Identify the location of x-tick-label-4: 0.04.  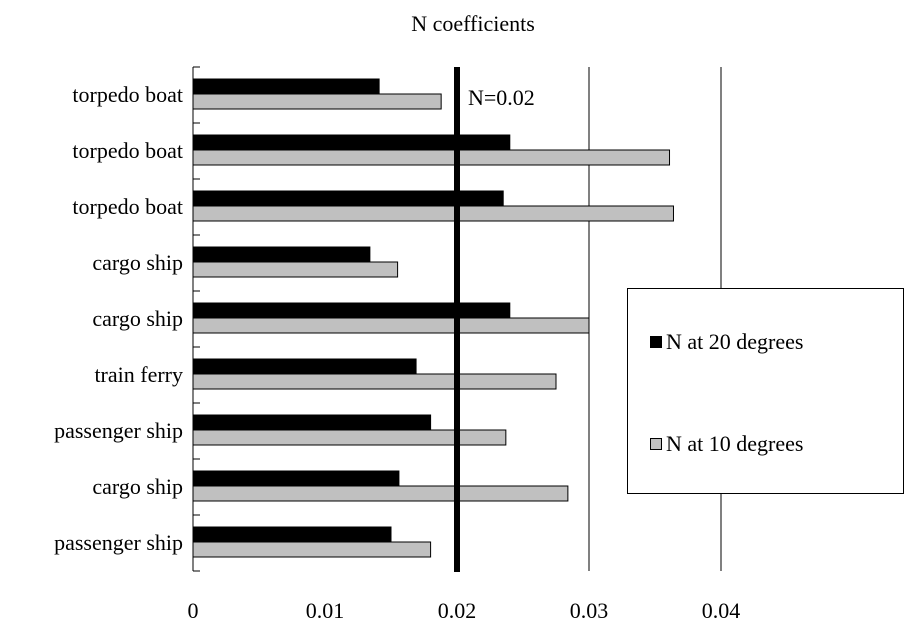
(721, 610).